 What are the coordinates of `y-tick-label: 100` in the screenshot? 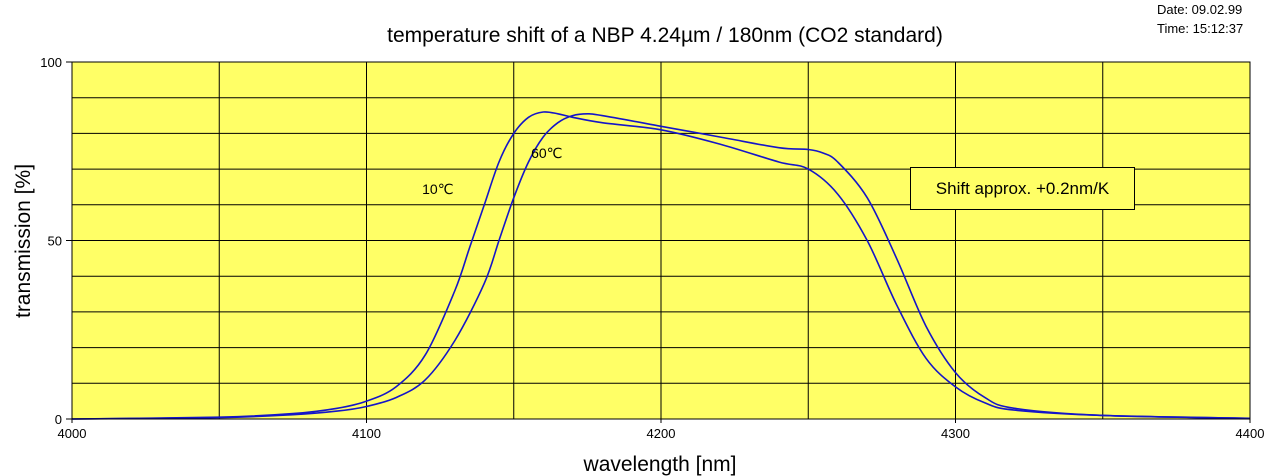 It's located at (51, 62).